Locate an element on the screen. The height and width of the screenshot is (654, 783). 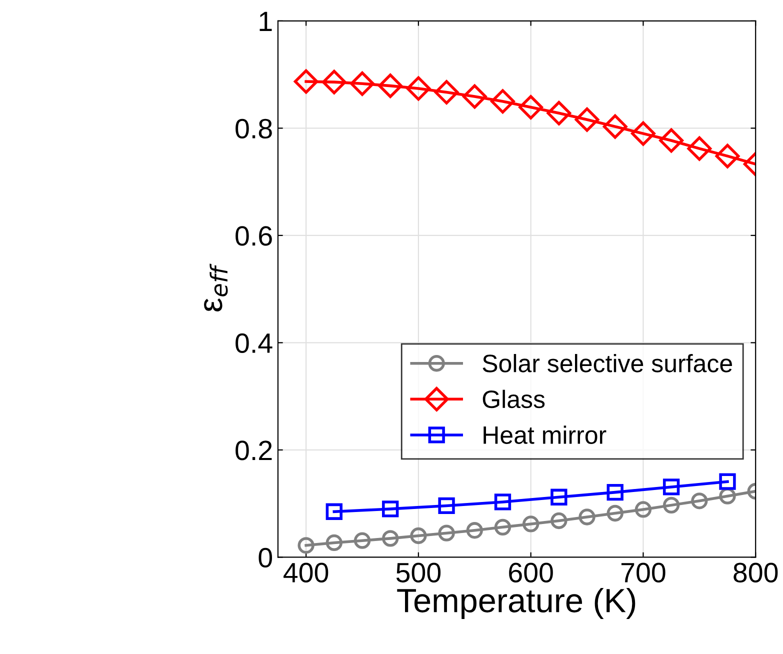
legend-label: Glass is located at coordinates (513, 399).